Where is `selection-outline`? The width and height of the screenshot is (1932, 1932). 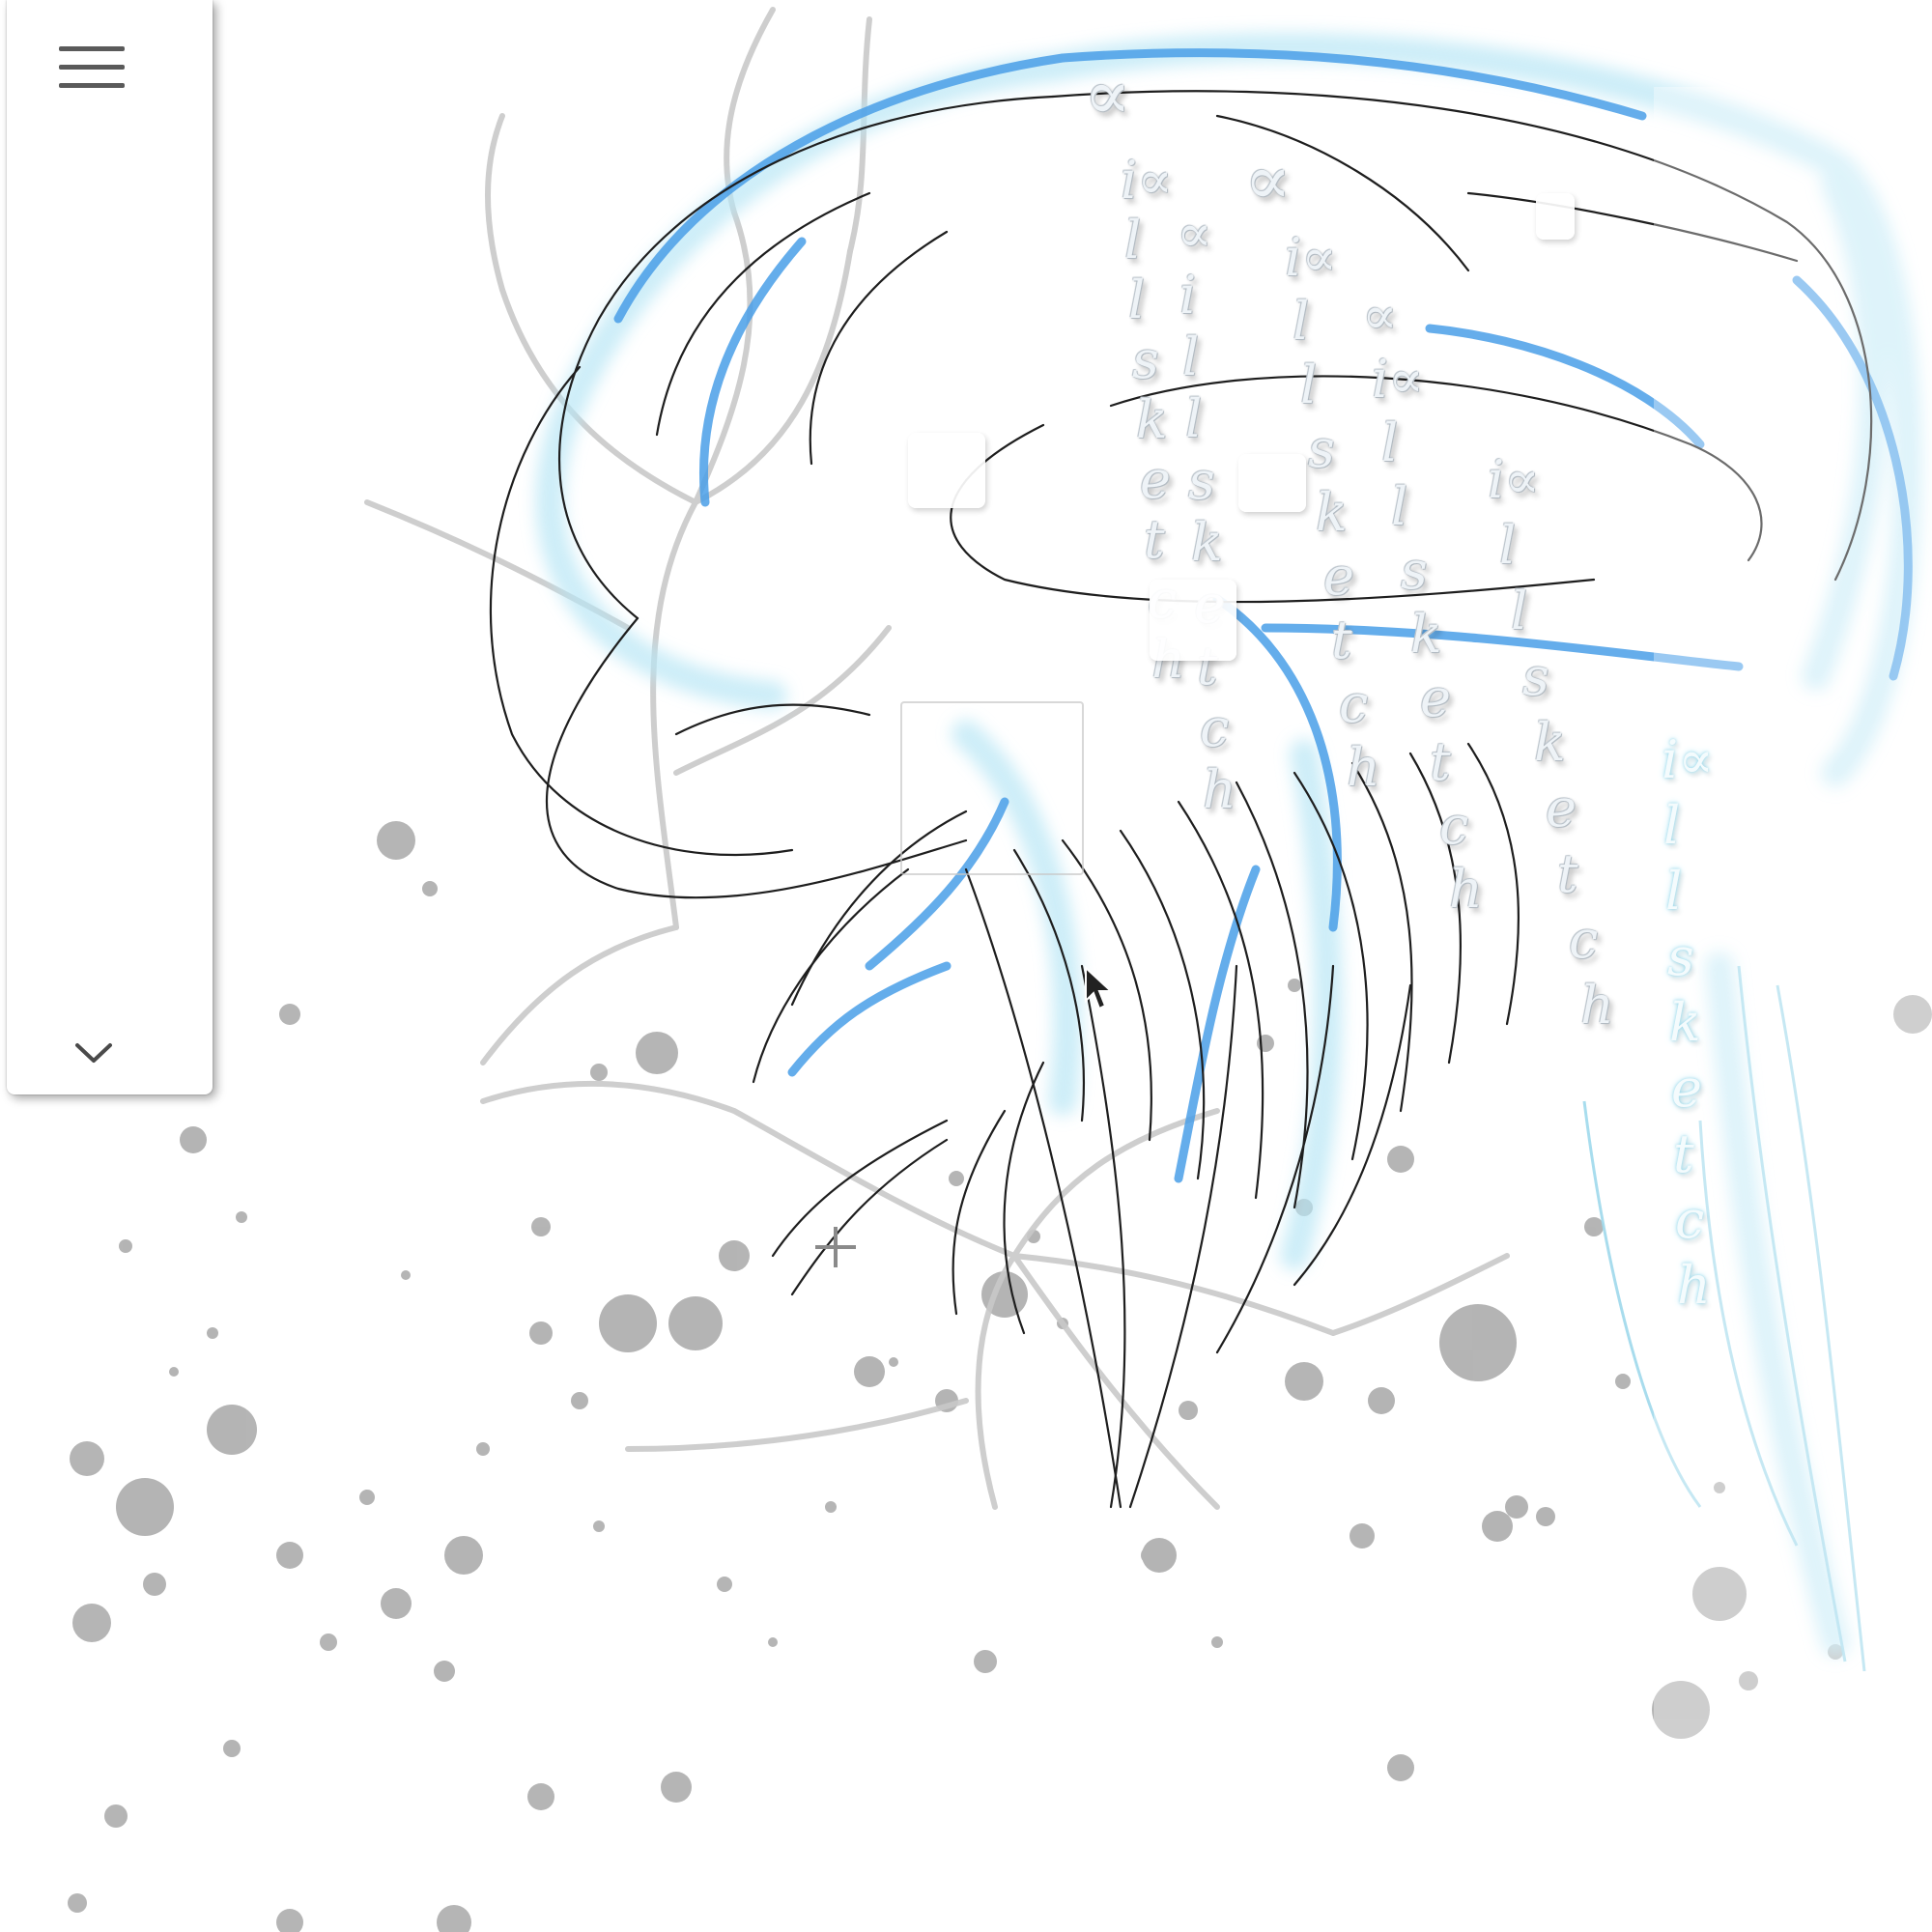
selection-outline is located at coordinates (992, 788).